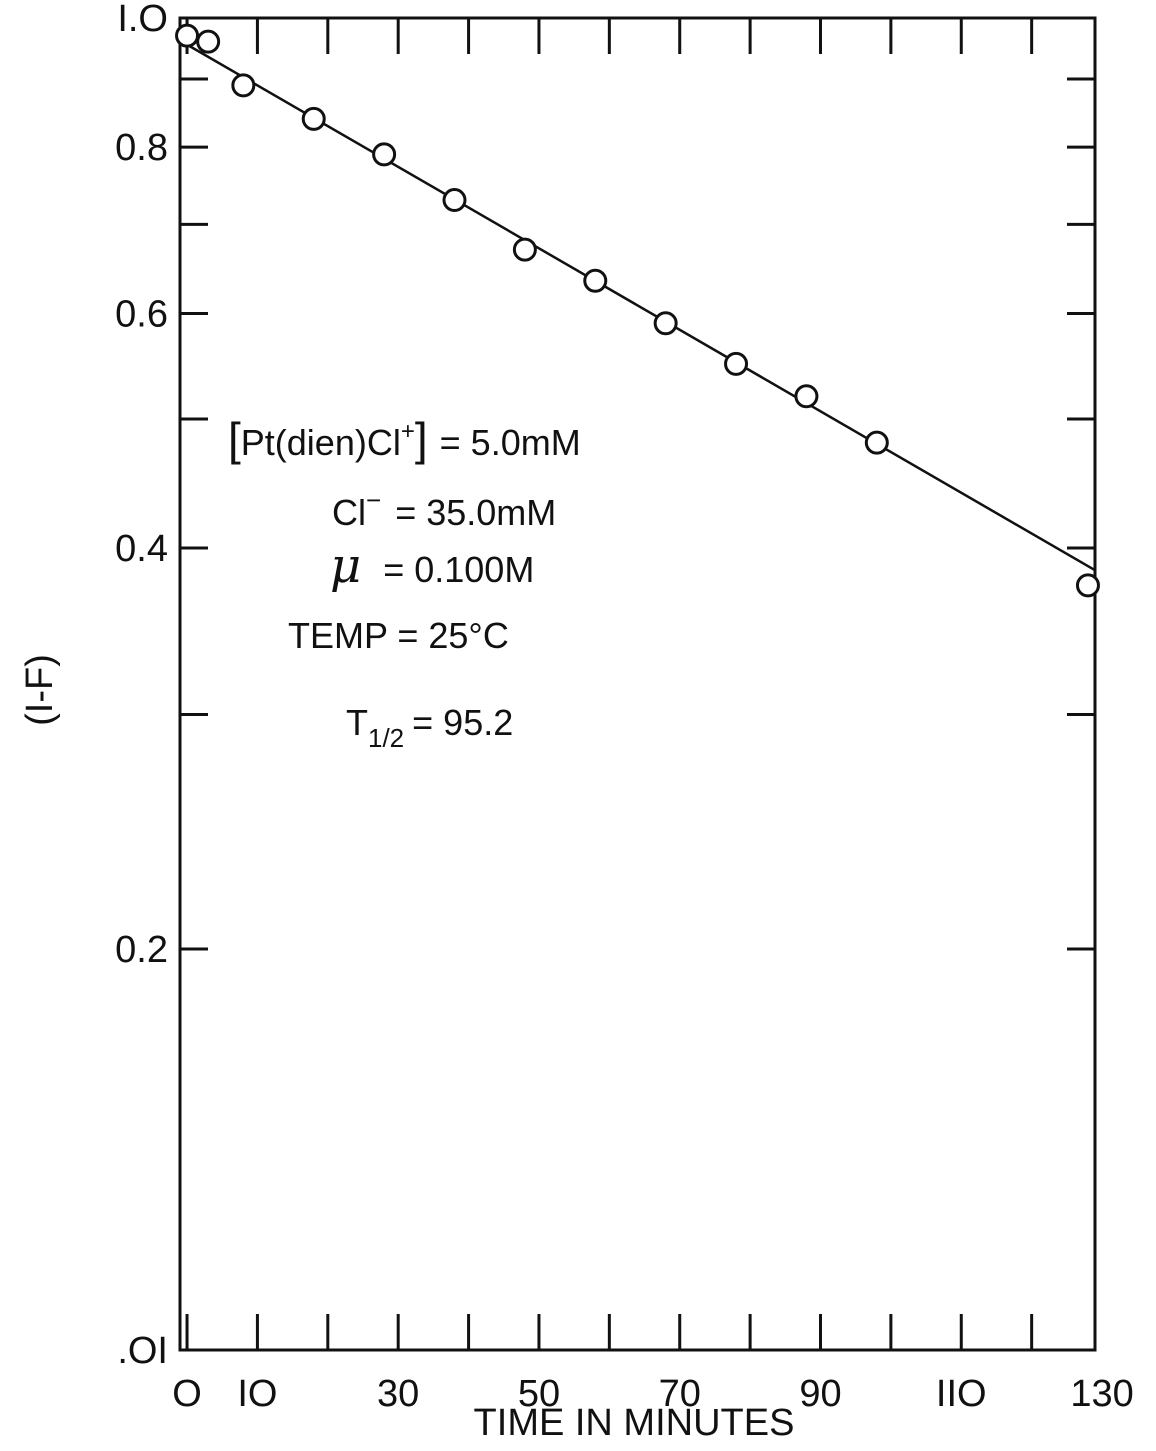 The width and height of the screenshot is (1156, 1451). Describe the element at coordinates (345, 566) in the screenshot. I see `mu-symbol: μ` at that location.